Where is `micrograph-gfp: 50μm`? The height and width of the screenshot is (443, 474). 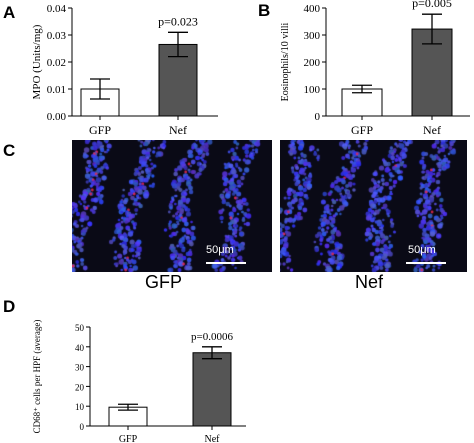 micrograph-gfp: 50μm is located at coordinates (172, 206).